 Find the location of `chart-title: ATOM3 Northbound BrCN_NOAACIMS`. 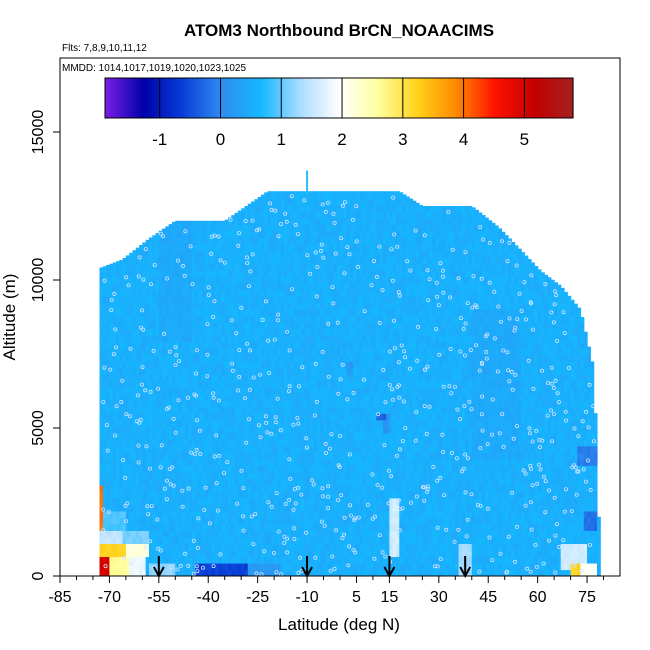

chart-title: ATOM3 Northbound BrCN_NOAACIMS is located at coordinates (339, 30).